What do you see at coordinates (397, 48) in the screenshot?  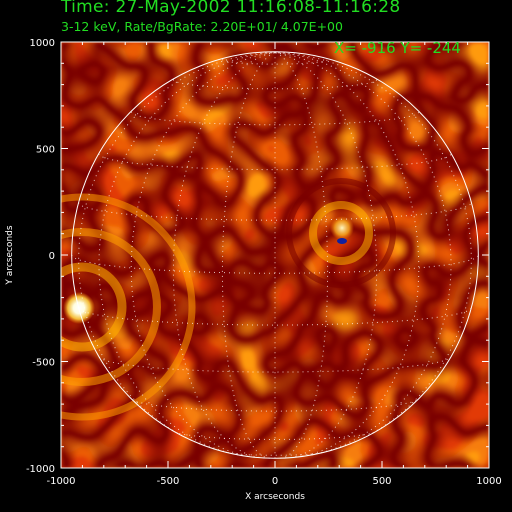 I see `cursor-coordinate-readout: X= -916 Y= -244` at bounding box center [397, 48].